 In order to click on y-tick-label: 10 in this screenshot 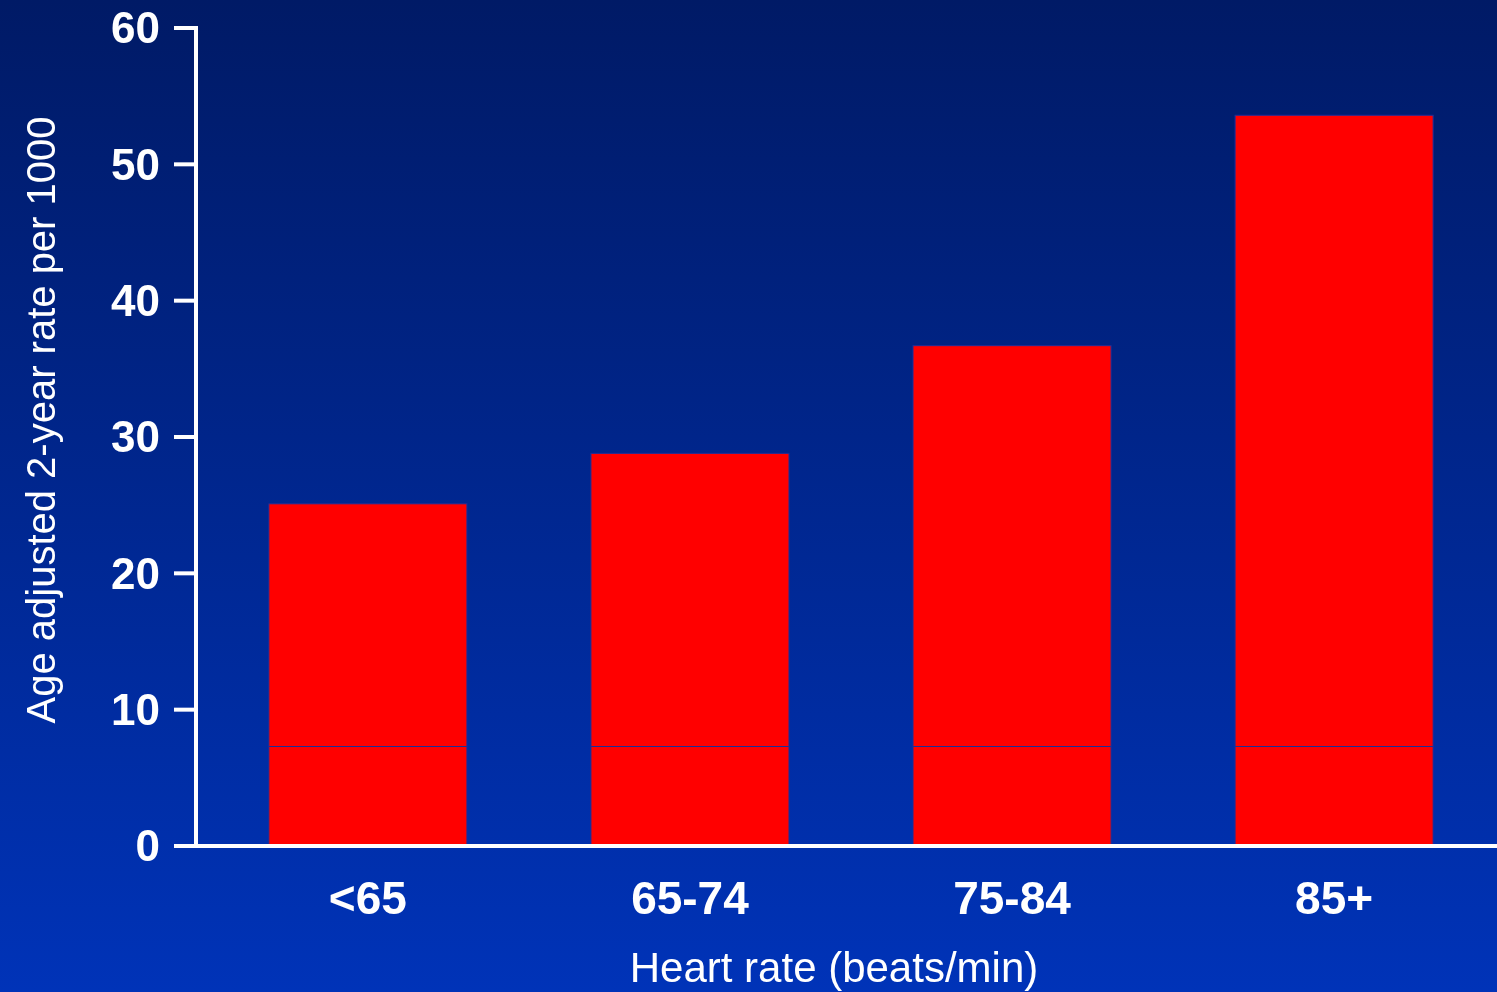, I will do `click(135, 710)`.